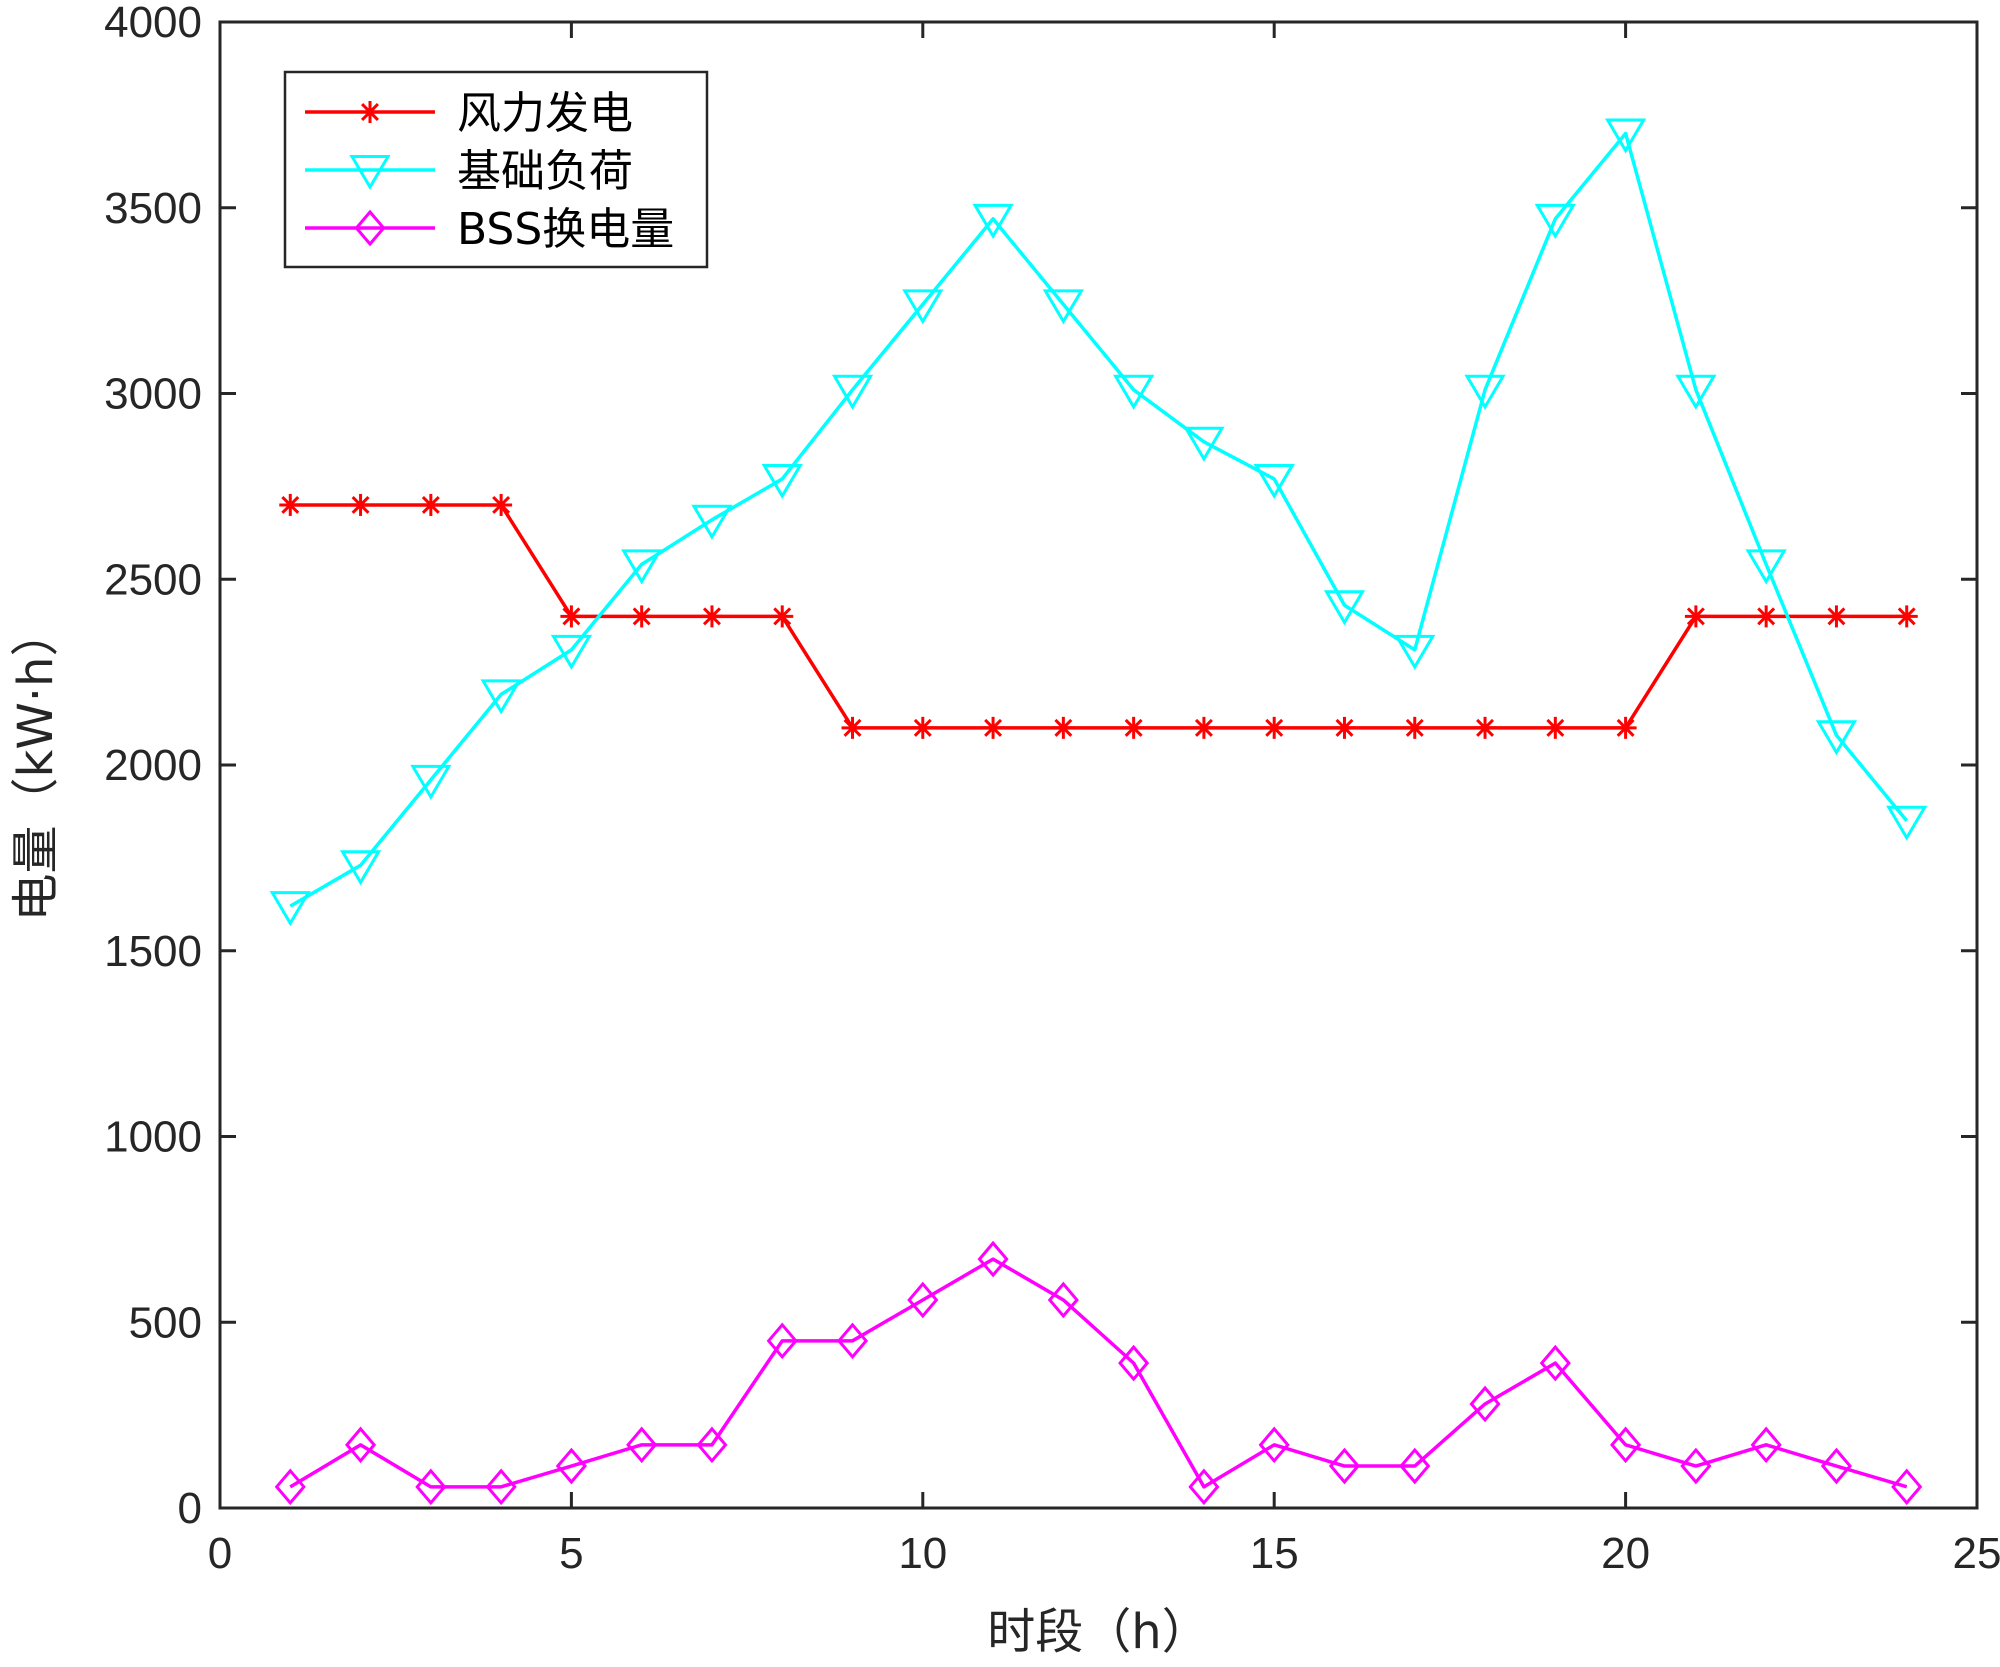 The width and height of the screenshot is (2000, 1667). Describe the element at coordinates (36, 765) in the screenshot. I see `y-axis-label: 电量（kW·h）` at that location.